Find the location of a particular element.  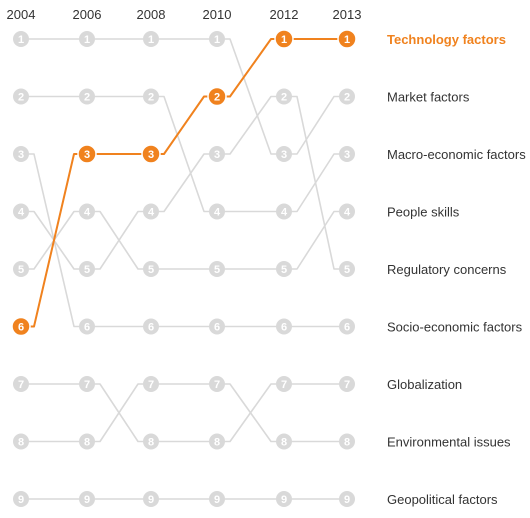

rank-marker-socio-economic-factors-2013: 6 is located at coordinates (347, 326).